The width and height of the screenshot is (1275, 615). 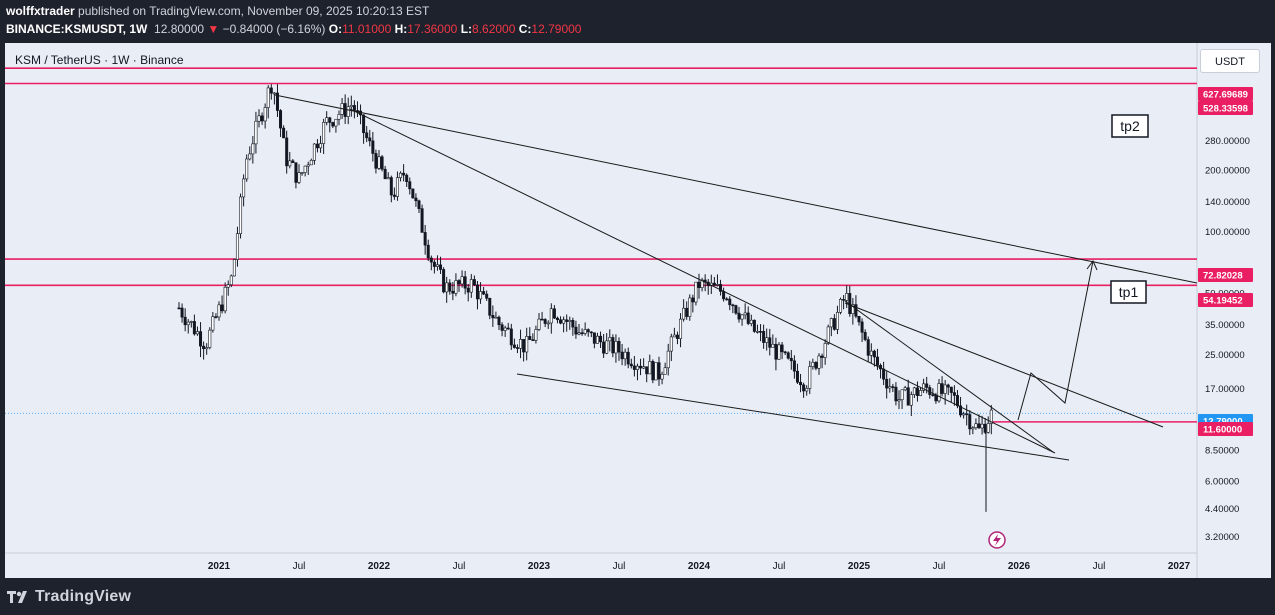 What do you see at coordinates (1222, 509) in the screenshot?
I see `y-tick-label: 4.40000` at bounding box center [1222, 509].